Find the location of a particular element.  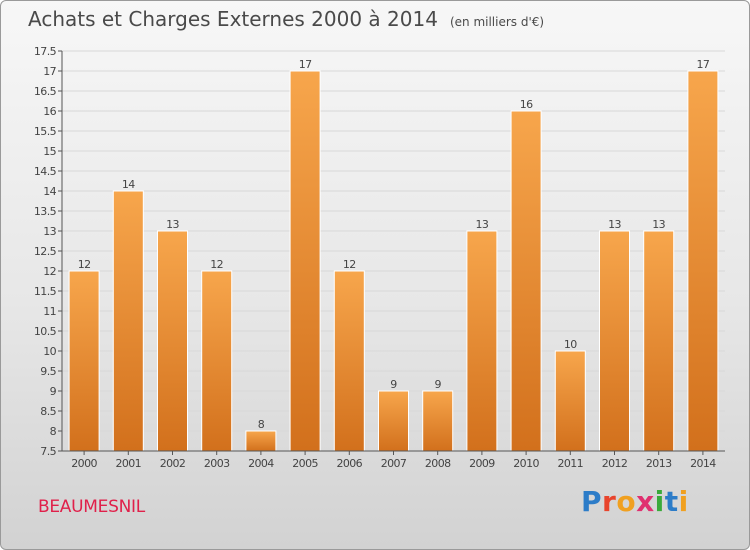

x-tick-label: 2007 is located at coordinates (394, 463).